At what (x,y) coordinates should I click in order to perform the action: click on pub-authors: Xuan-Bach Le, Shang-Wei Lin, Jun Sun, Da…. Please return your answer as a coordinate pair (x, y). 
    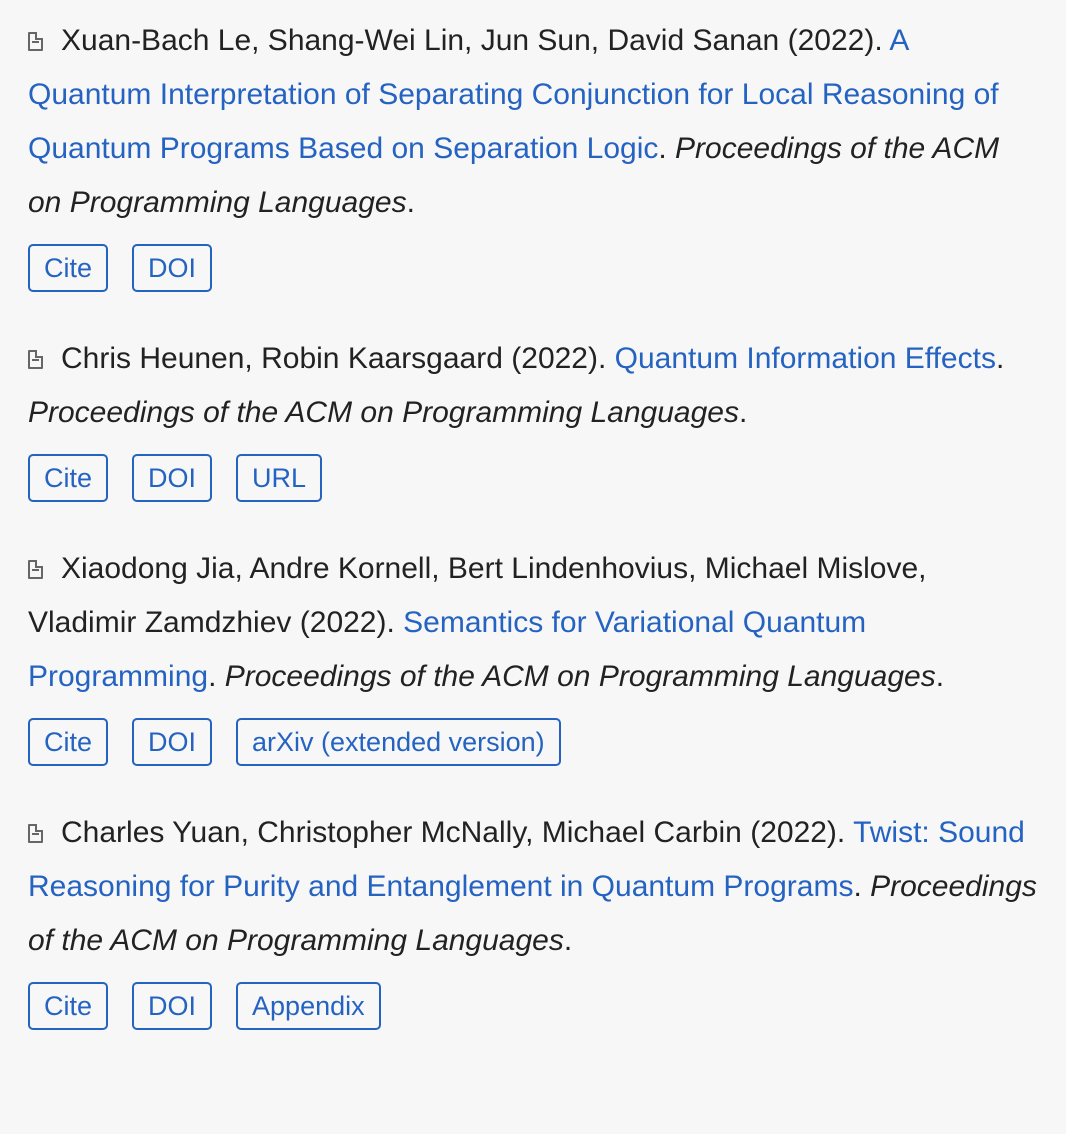
    Looking at the image, I should click on (420, 40).